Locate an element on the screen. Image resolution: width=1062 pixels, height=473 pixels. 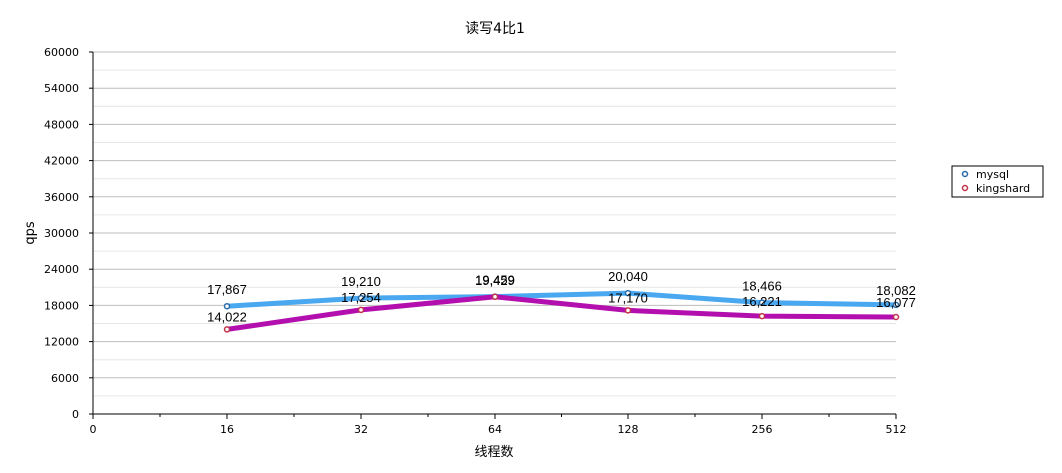
legend-box is located at coordinates (997, 181).